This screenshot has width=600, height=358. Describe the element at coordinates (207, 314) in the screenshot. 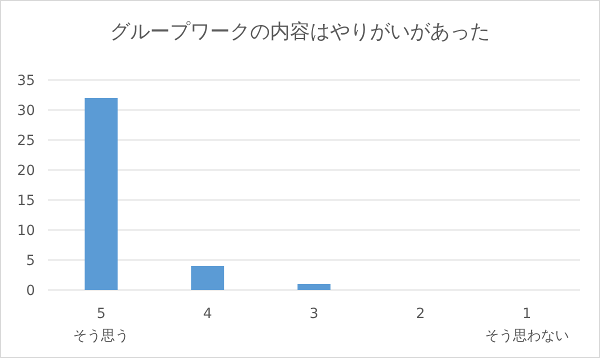

I see `x-tick-label: 4` at that location.